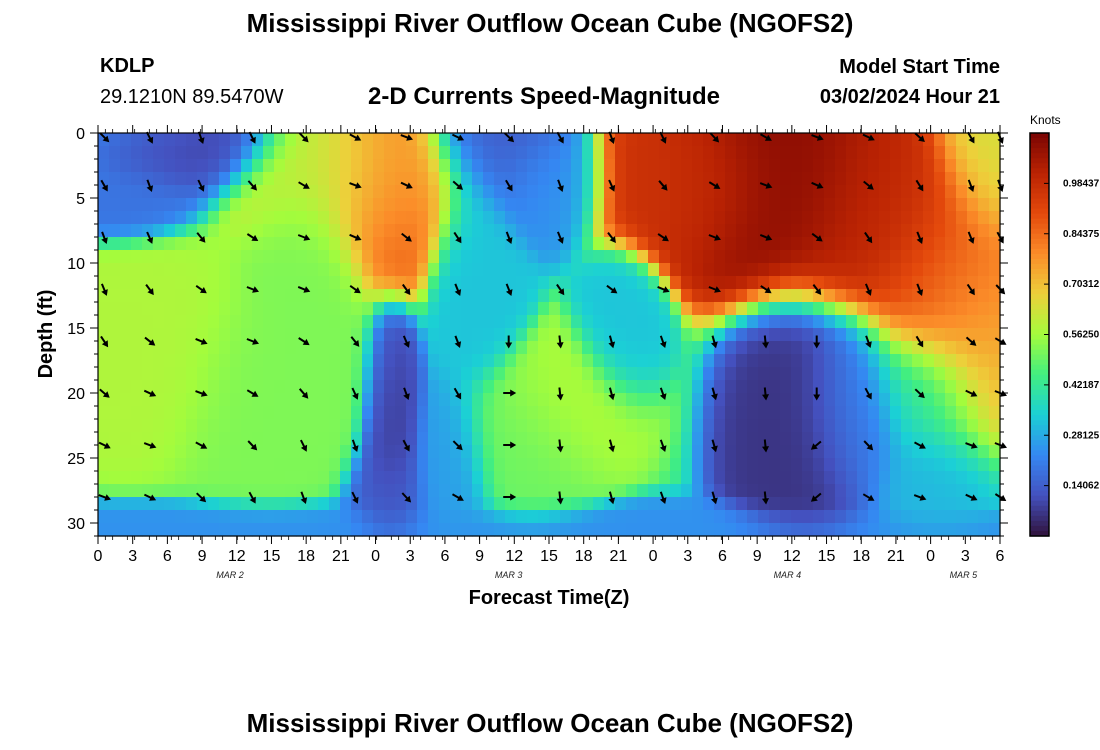 The image size is (1100, 750). I want to click on model-start-label: Model Start Time, so click(919, 67).